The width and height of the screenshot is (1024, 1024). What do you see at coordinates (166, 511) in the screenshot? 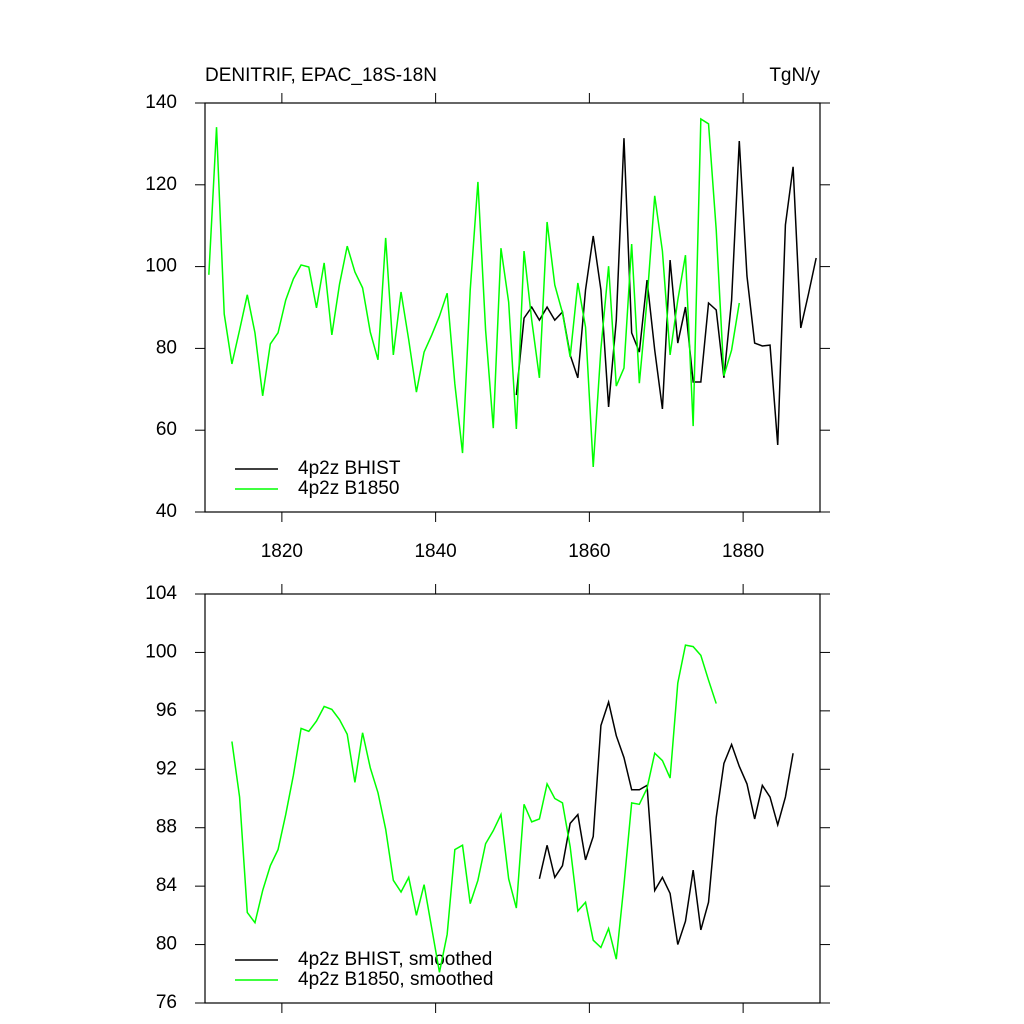
I see `y-tick-label: 40` at bounding box center [166, 511].